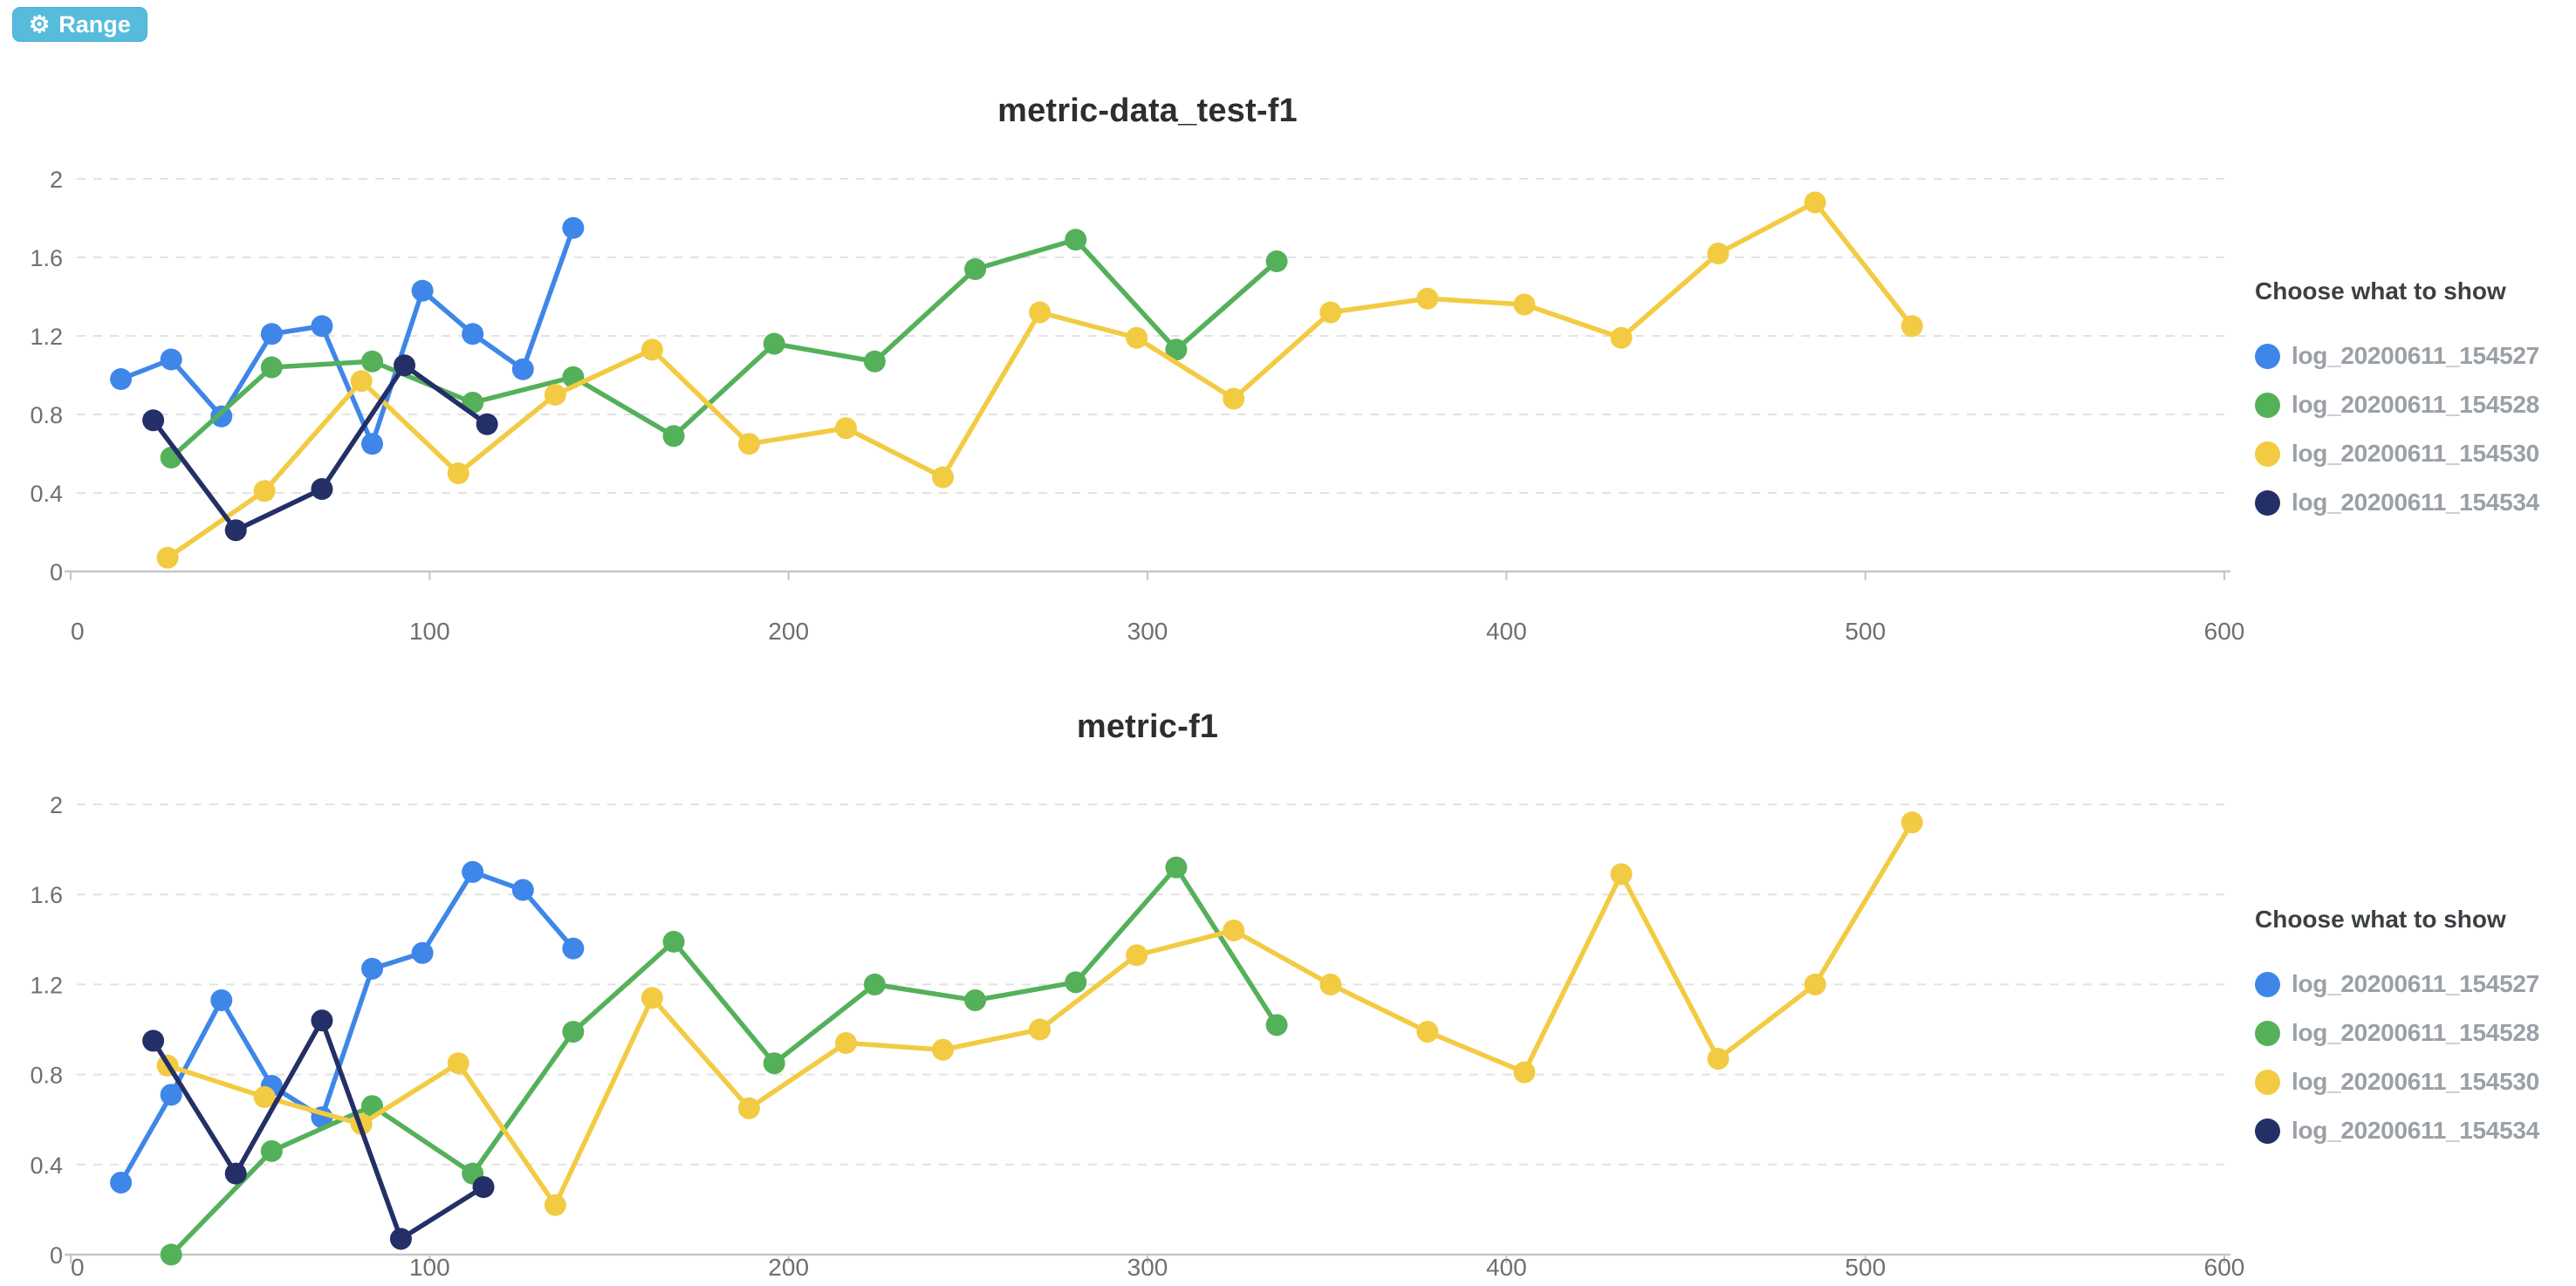 This screenshot has height=1286, width=2576. I want to click on x-tick-label: 600, so click(2224, 1268).